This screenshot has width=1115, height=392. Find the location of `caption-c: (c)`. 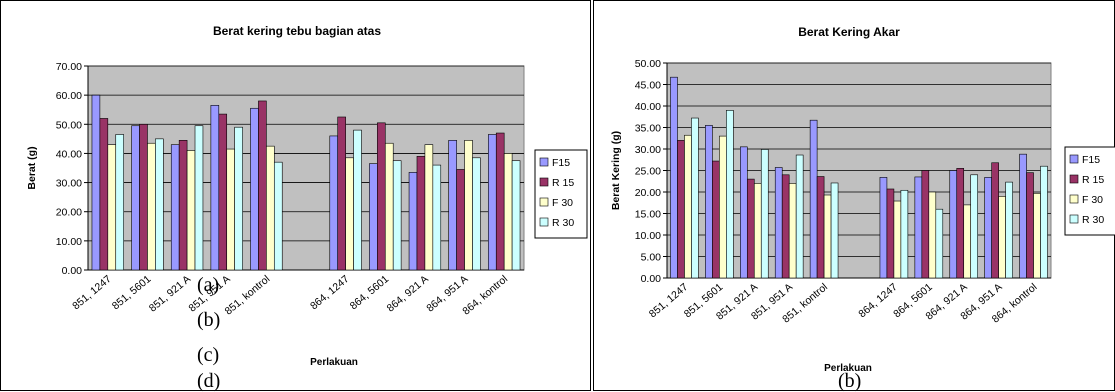

caption-c: (c) is located at coordinates (208, 355).